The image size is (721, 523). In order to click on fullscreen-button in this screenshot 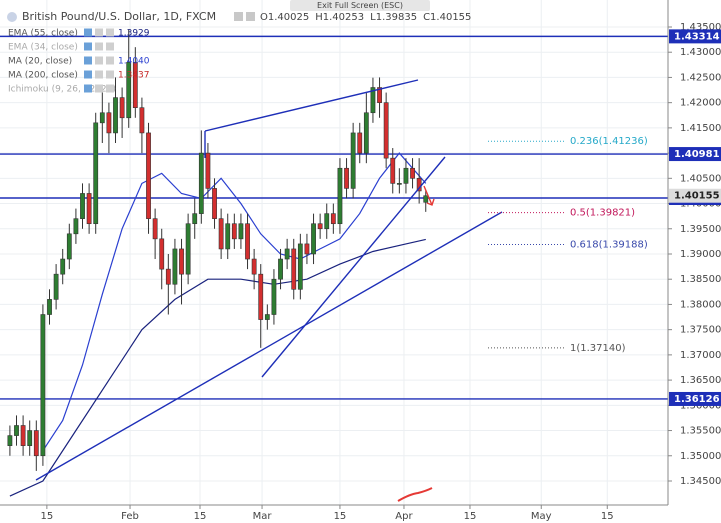, I will do `click(360, 5)`.